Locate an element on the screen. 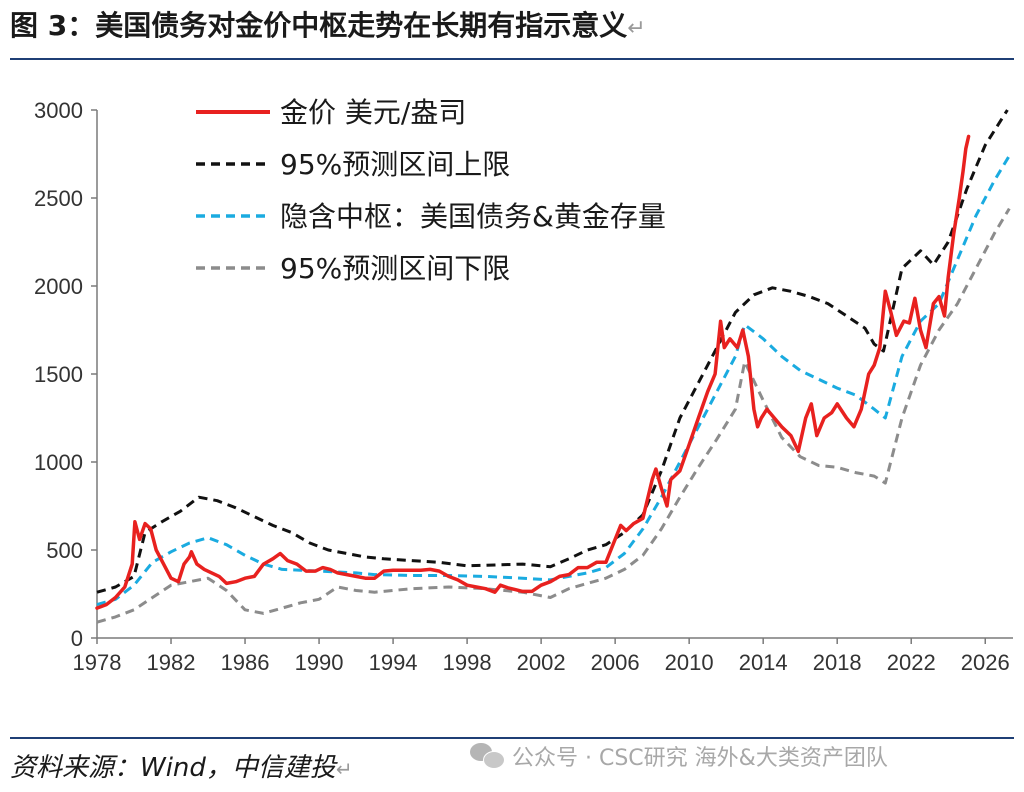 The image size is (1024, 792). wechat-icon is located at coordinates (487, 756).